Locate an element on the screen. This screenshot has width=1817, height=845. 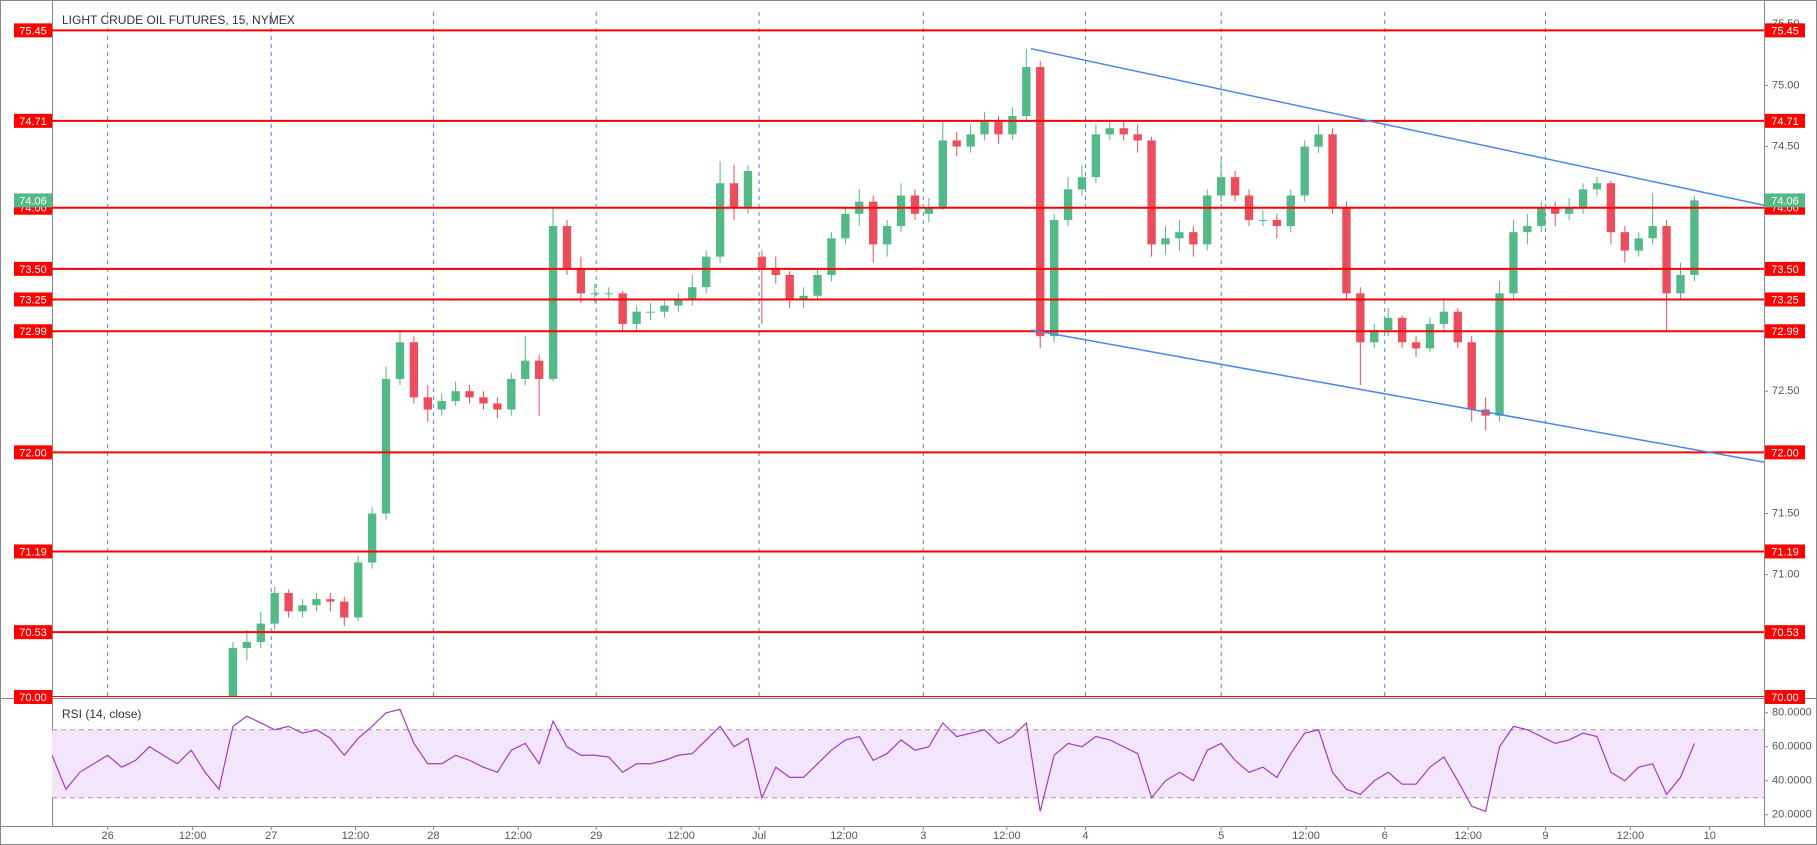
x-tick-label: 10 is located at coordinates (1710, 836).